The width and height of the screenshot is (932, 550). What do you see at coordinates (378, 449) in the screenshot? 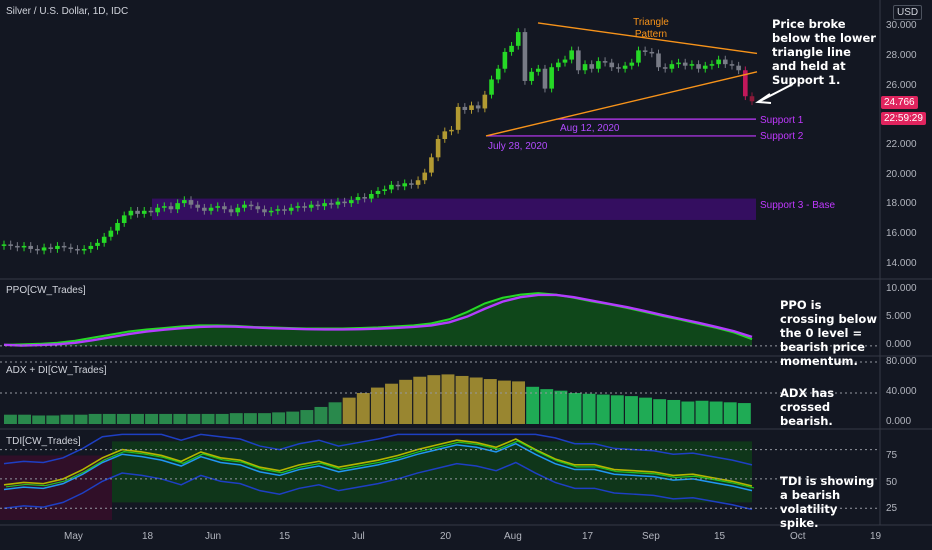
I see `tdi-upper-band` at bounding box center [378, 449].